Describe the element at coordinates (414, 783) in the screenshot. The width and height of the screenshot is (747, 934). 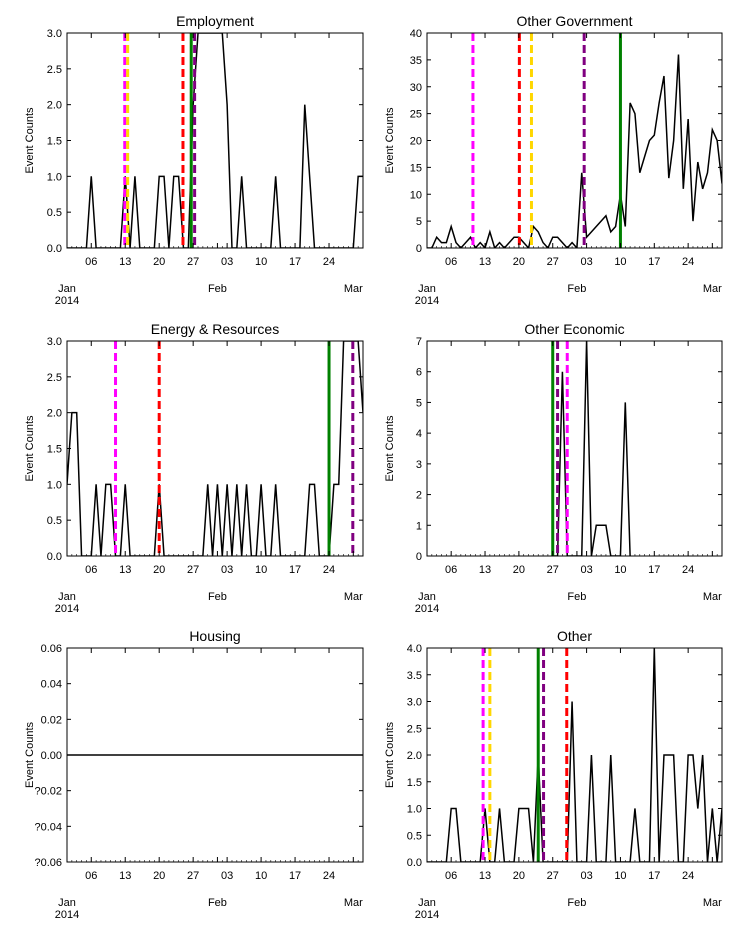
I see `y-tick-label: 1.5` at that location.